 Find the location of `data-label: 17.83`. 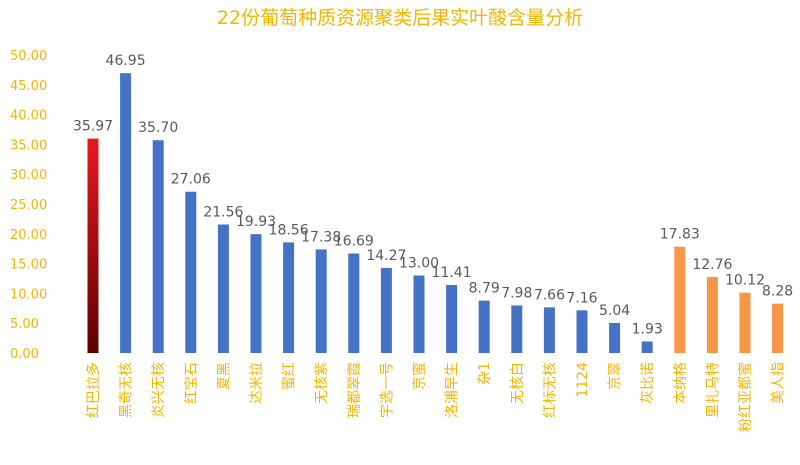

data-label: 17.83 is located at coordinates (680, 235).